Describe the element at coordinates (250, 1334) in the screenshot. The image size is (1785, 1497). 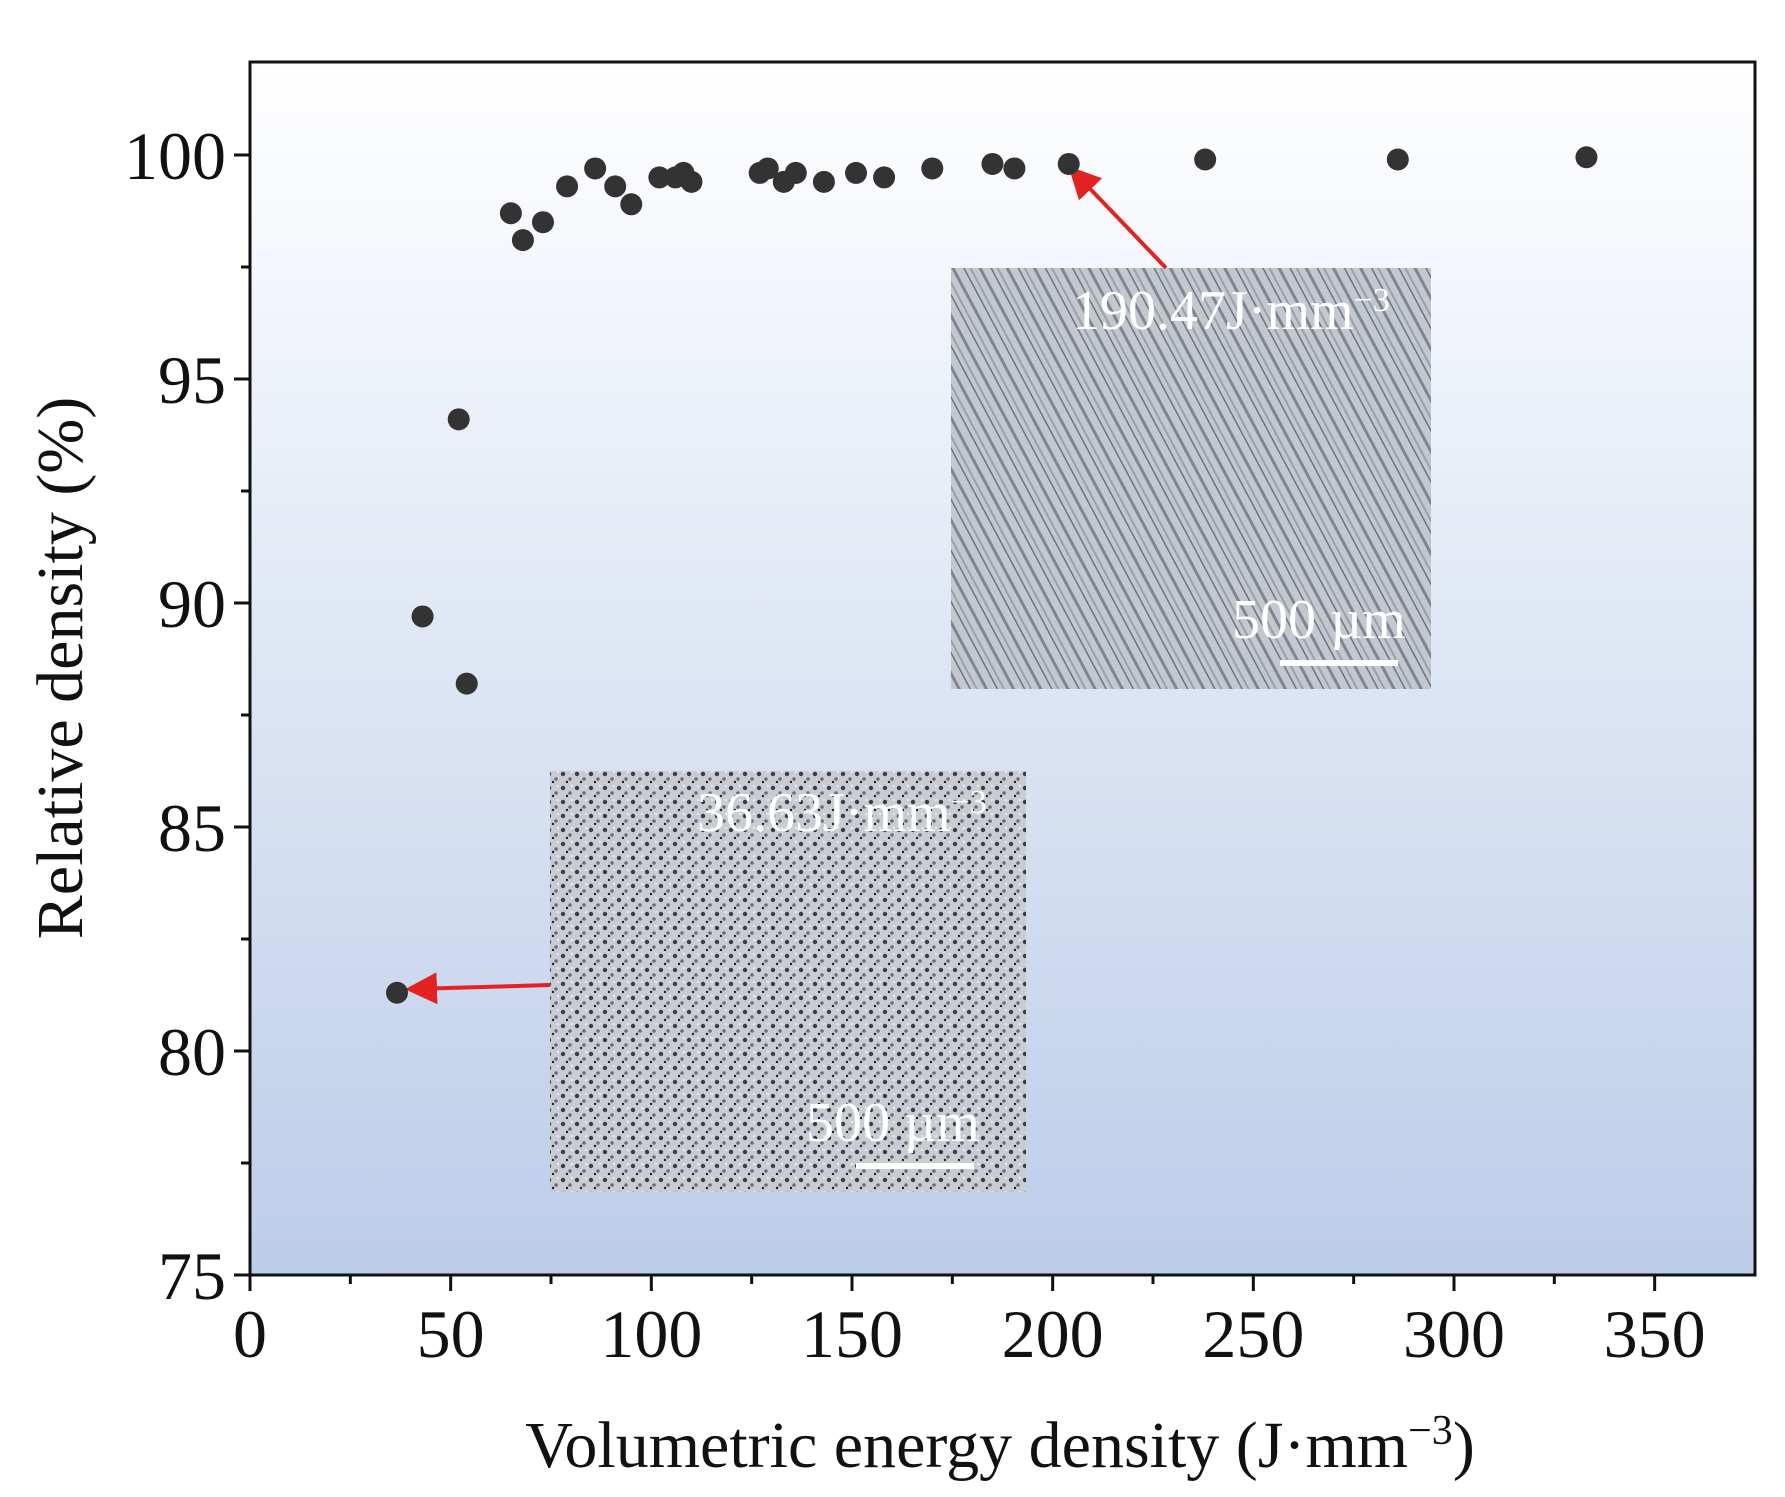
I see `x-tick-label: 0` at that location.